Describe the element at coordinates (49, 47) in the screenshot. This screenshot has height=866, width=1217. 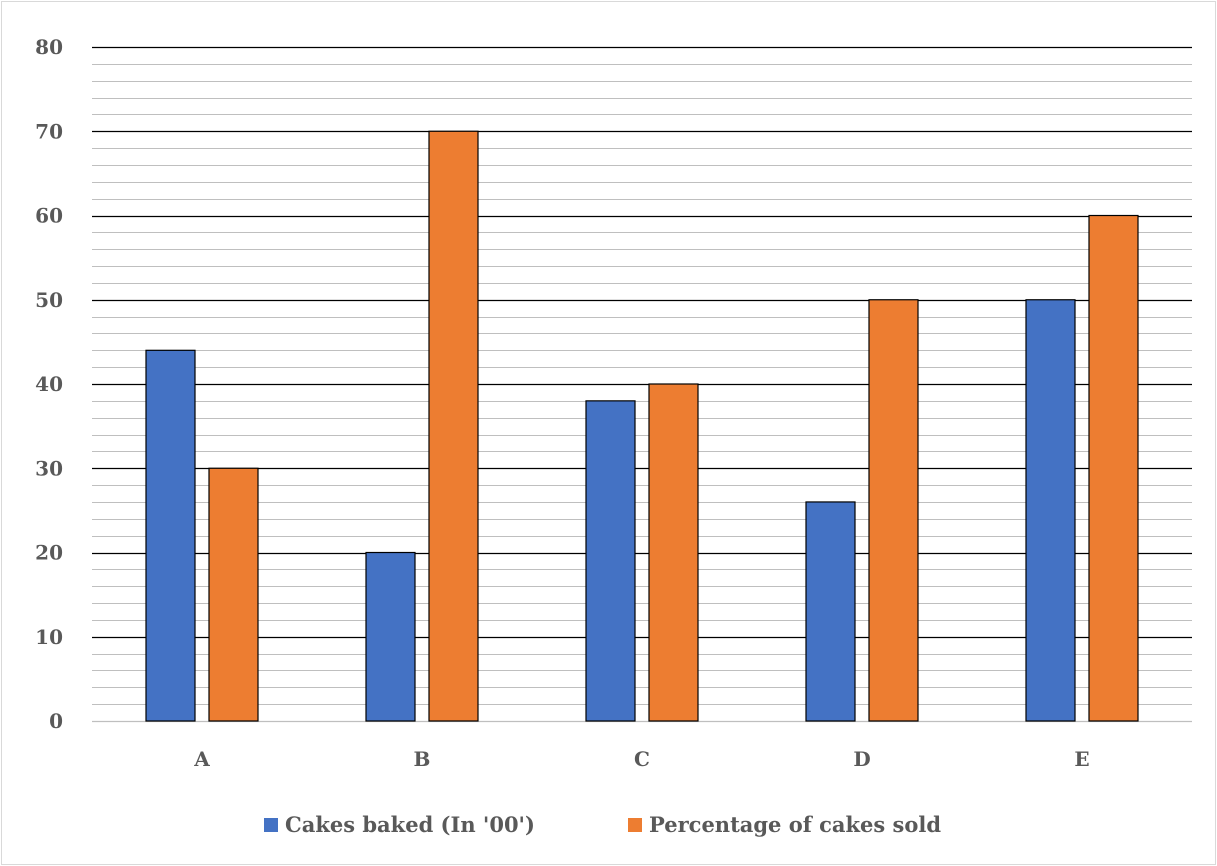
I see `y-tick-label: 80` at that location.